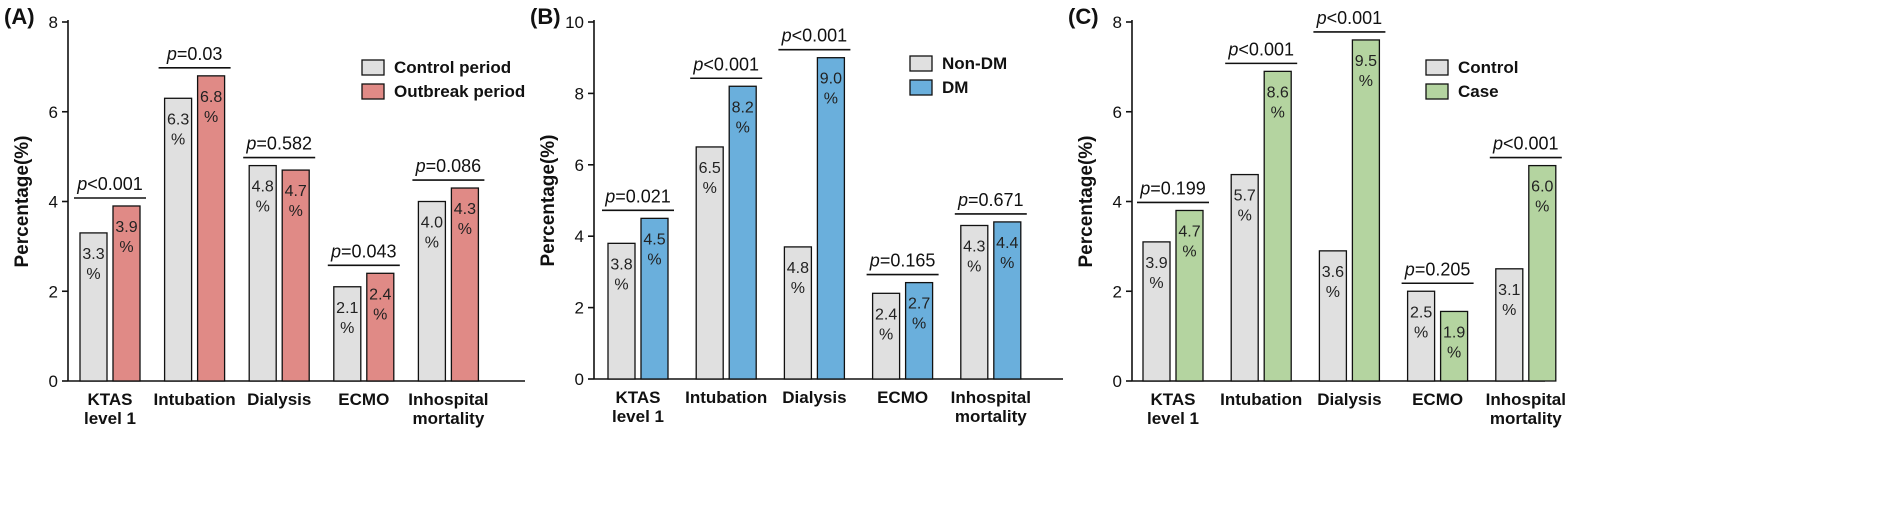 The height and width of the screenshot is (524, 1902). I want to click on legend-label-b-0: Non-DM, so click(974, 63).